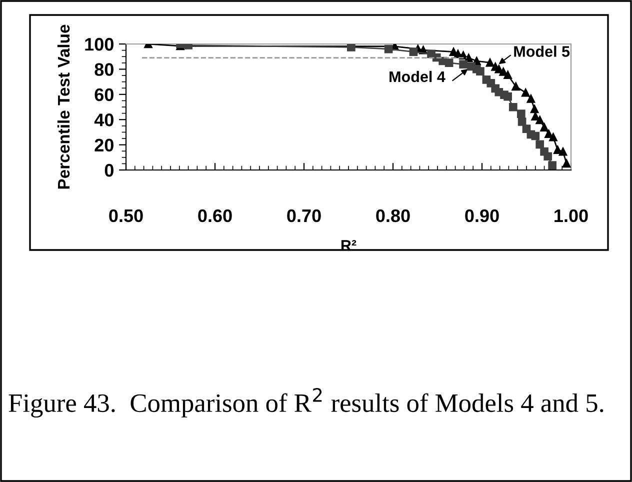  Describe the element at coordinates (104, 95) in the screenshot. I see `y-tick-label: 60` at that location.